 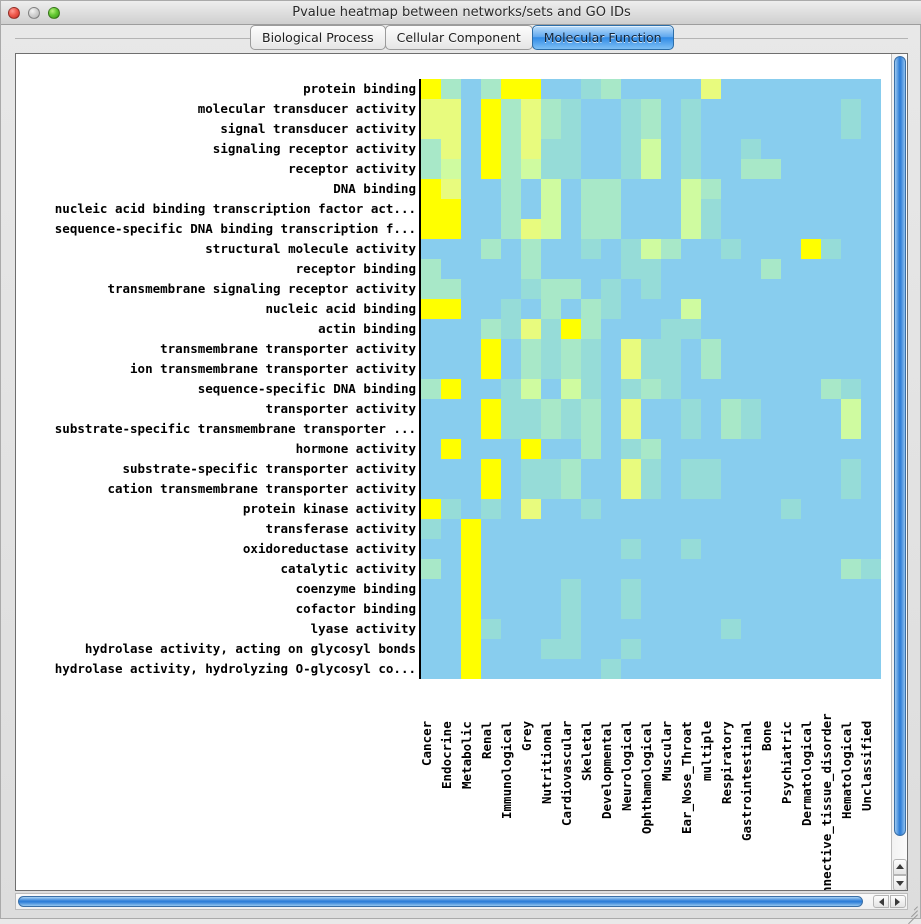 I want to click on close-icon, so click(x=14, y=13).